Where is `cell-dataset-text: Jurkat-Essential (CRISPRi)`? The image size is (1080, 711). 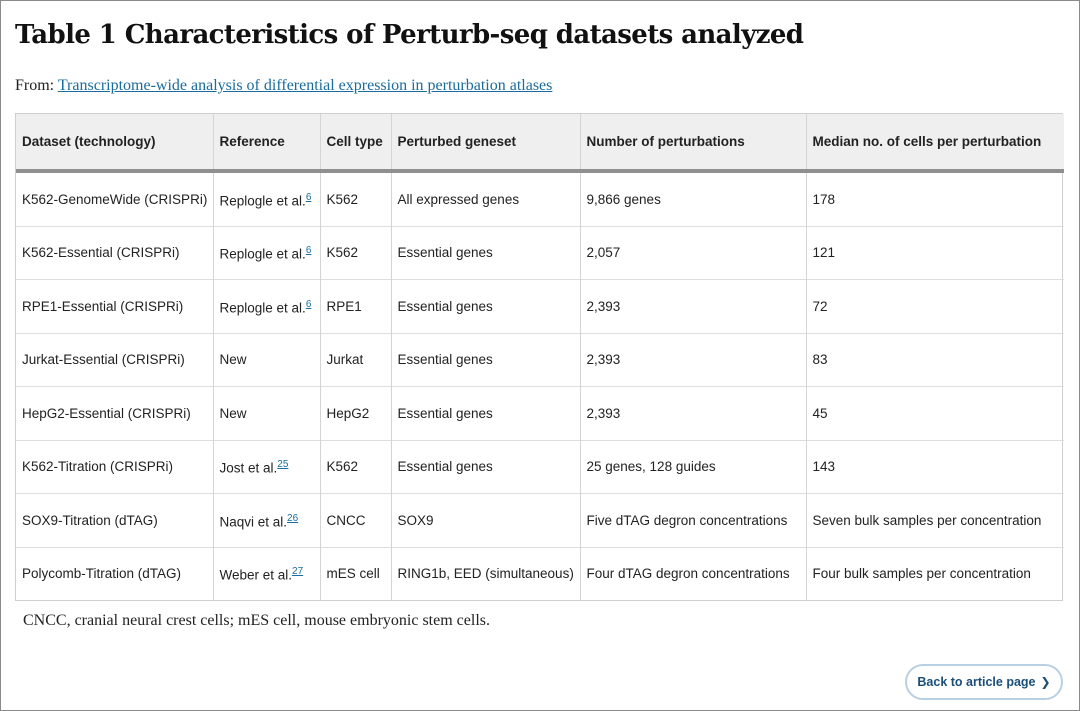
cell-dataset-text: Jurkat-Essential (CRISPRi) is located at coordinates (103, 360).